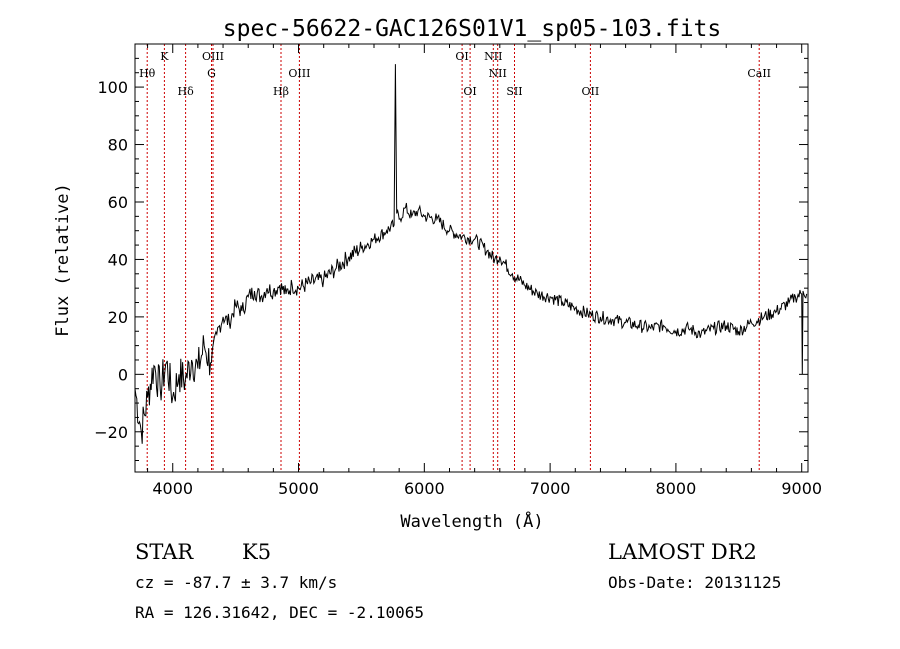 The height and width of the screenshot is (649, 900). What do you see at coordinates (471, 521) in the screenshot?
I see `x-axis-label: Wavelength (Å)` at bounding box center [471, 521].